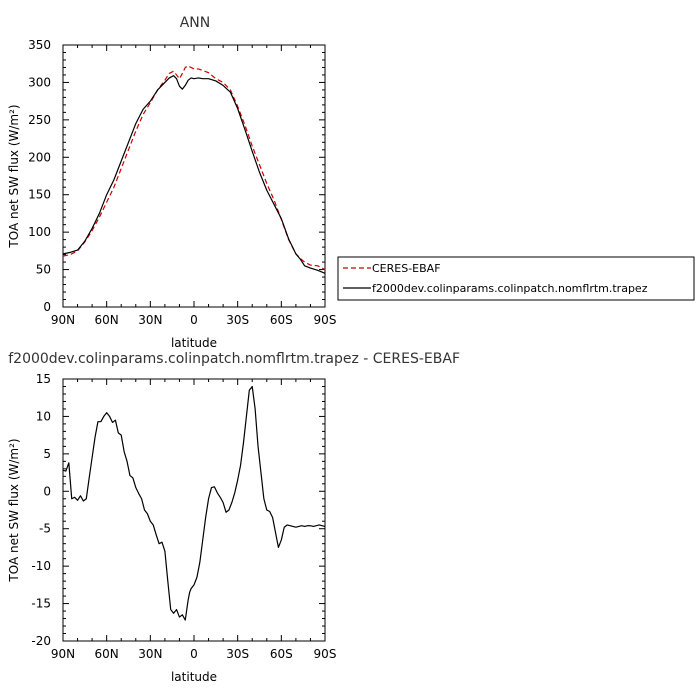 This screenshot has width=700, height=700. What do you see at coordinates (43, 270) in the screenshot?
I see `top-y-tick-label: 50` at bounding box center [43, 270].